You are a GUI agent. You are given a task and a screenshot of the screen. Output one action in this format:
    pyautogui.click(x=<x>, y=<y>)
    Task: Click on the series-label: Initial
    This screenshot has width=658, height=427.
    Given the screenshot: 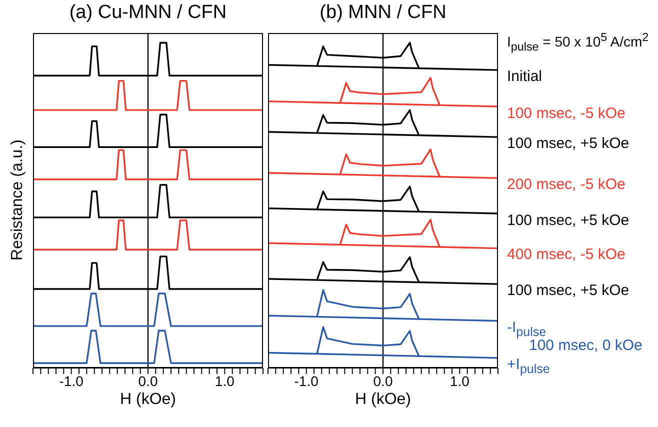 What is the action you would take?
    pyautogui.click(x=524, y=77)
    